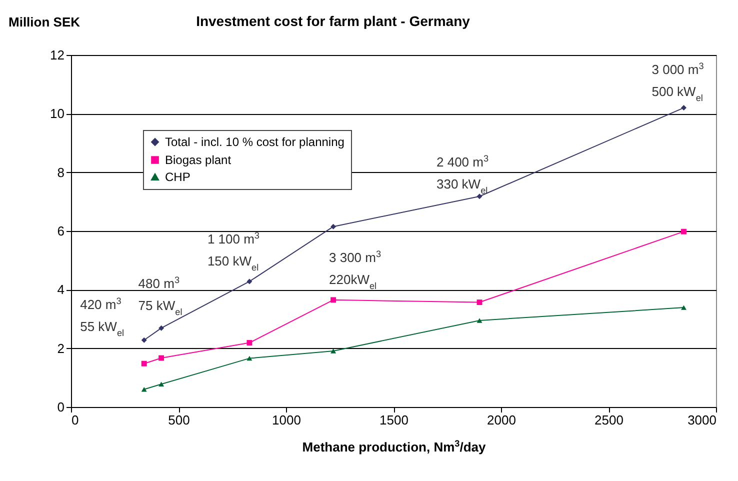 This screenshot has width=738, height=481. What do you see at coordinates (60, 407) in the screenshot?
I see `y-tick-label: 0` at bounding box center [60, 407].